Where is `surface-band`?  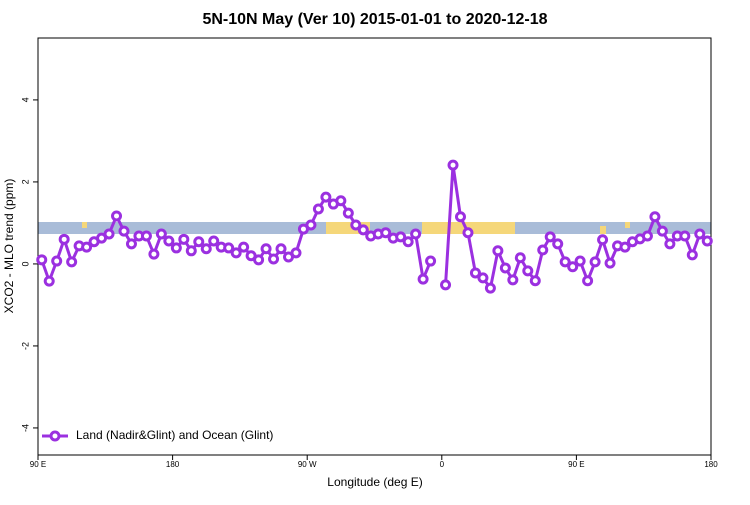
surface-band is located at coordinates (374, 228).